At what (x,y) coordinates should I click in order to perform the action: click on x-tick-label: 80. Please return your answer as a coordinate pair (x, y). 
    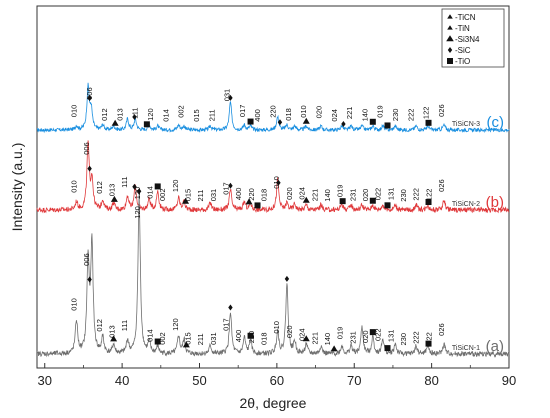
    Looking at the image, I should click on (431, 380).